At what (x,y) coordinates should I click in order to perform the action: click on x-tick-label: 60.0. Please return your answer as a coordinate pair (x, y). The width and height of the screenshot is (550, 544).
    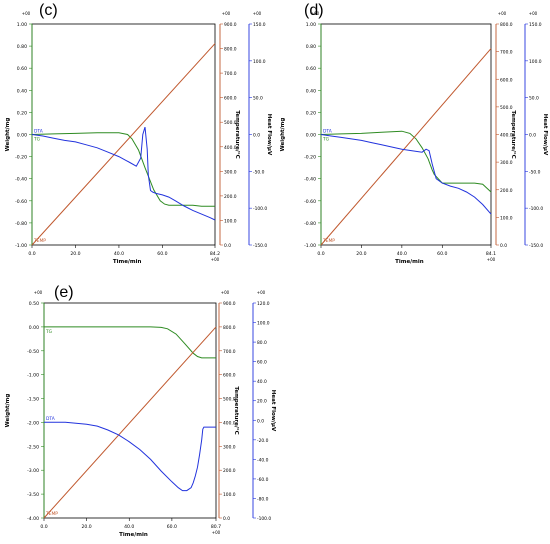
    Looking at the image, I should click on (172, 527).